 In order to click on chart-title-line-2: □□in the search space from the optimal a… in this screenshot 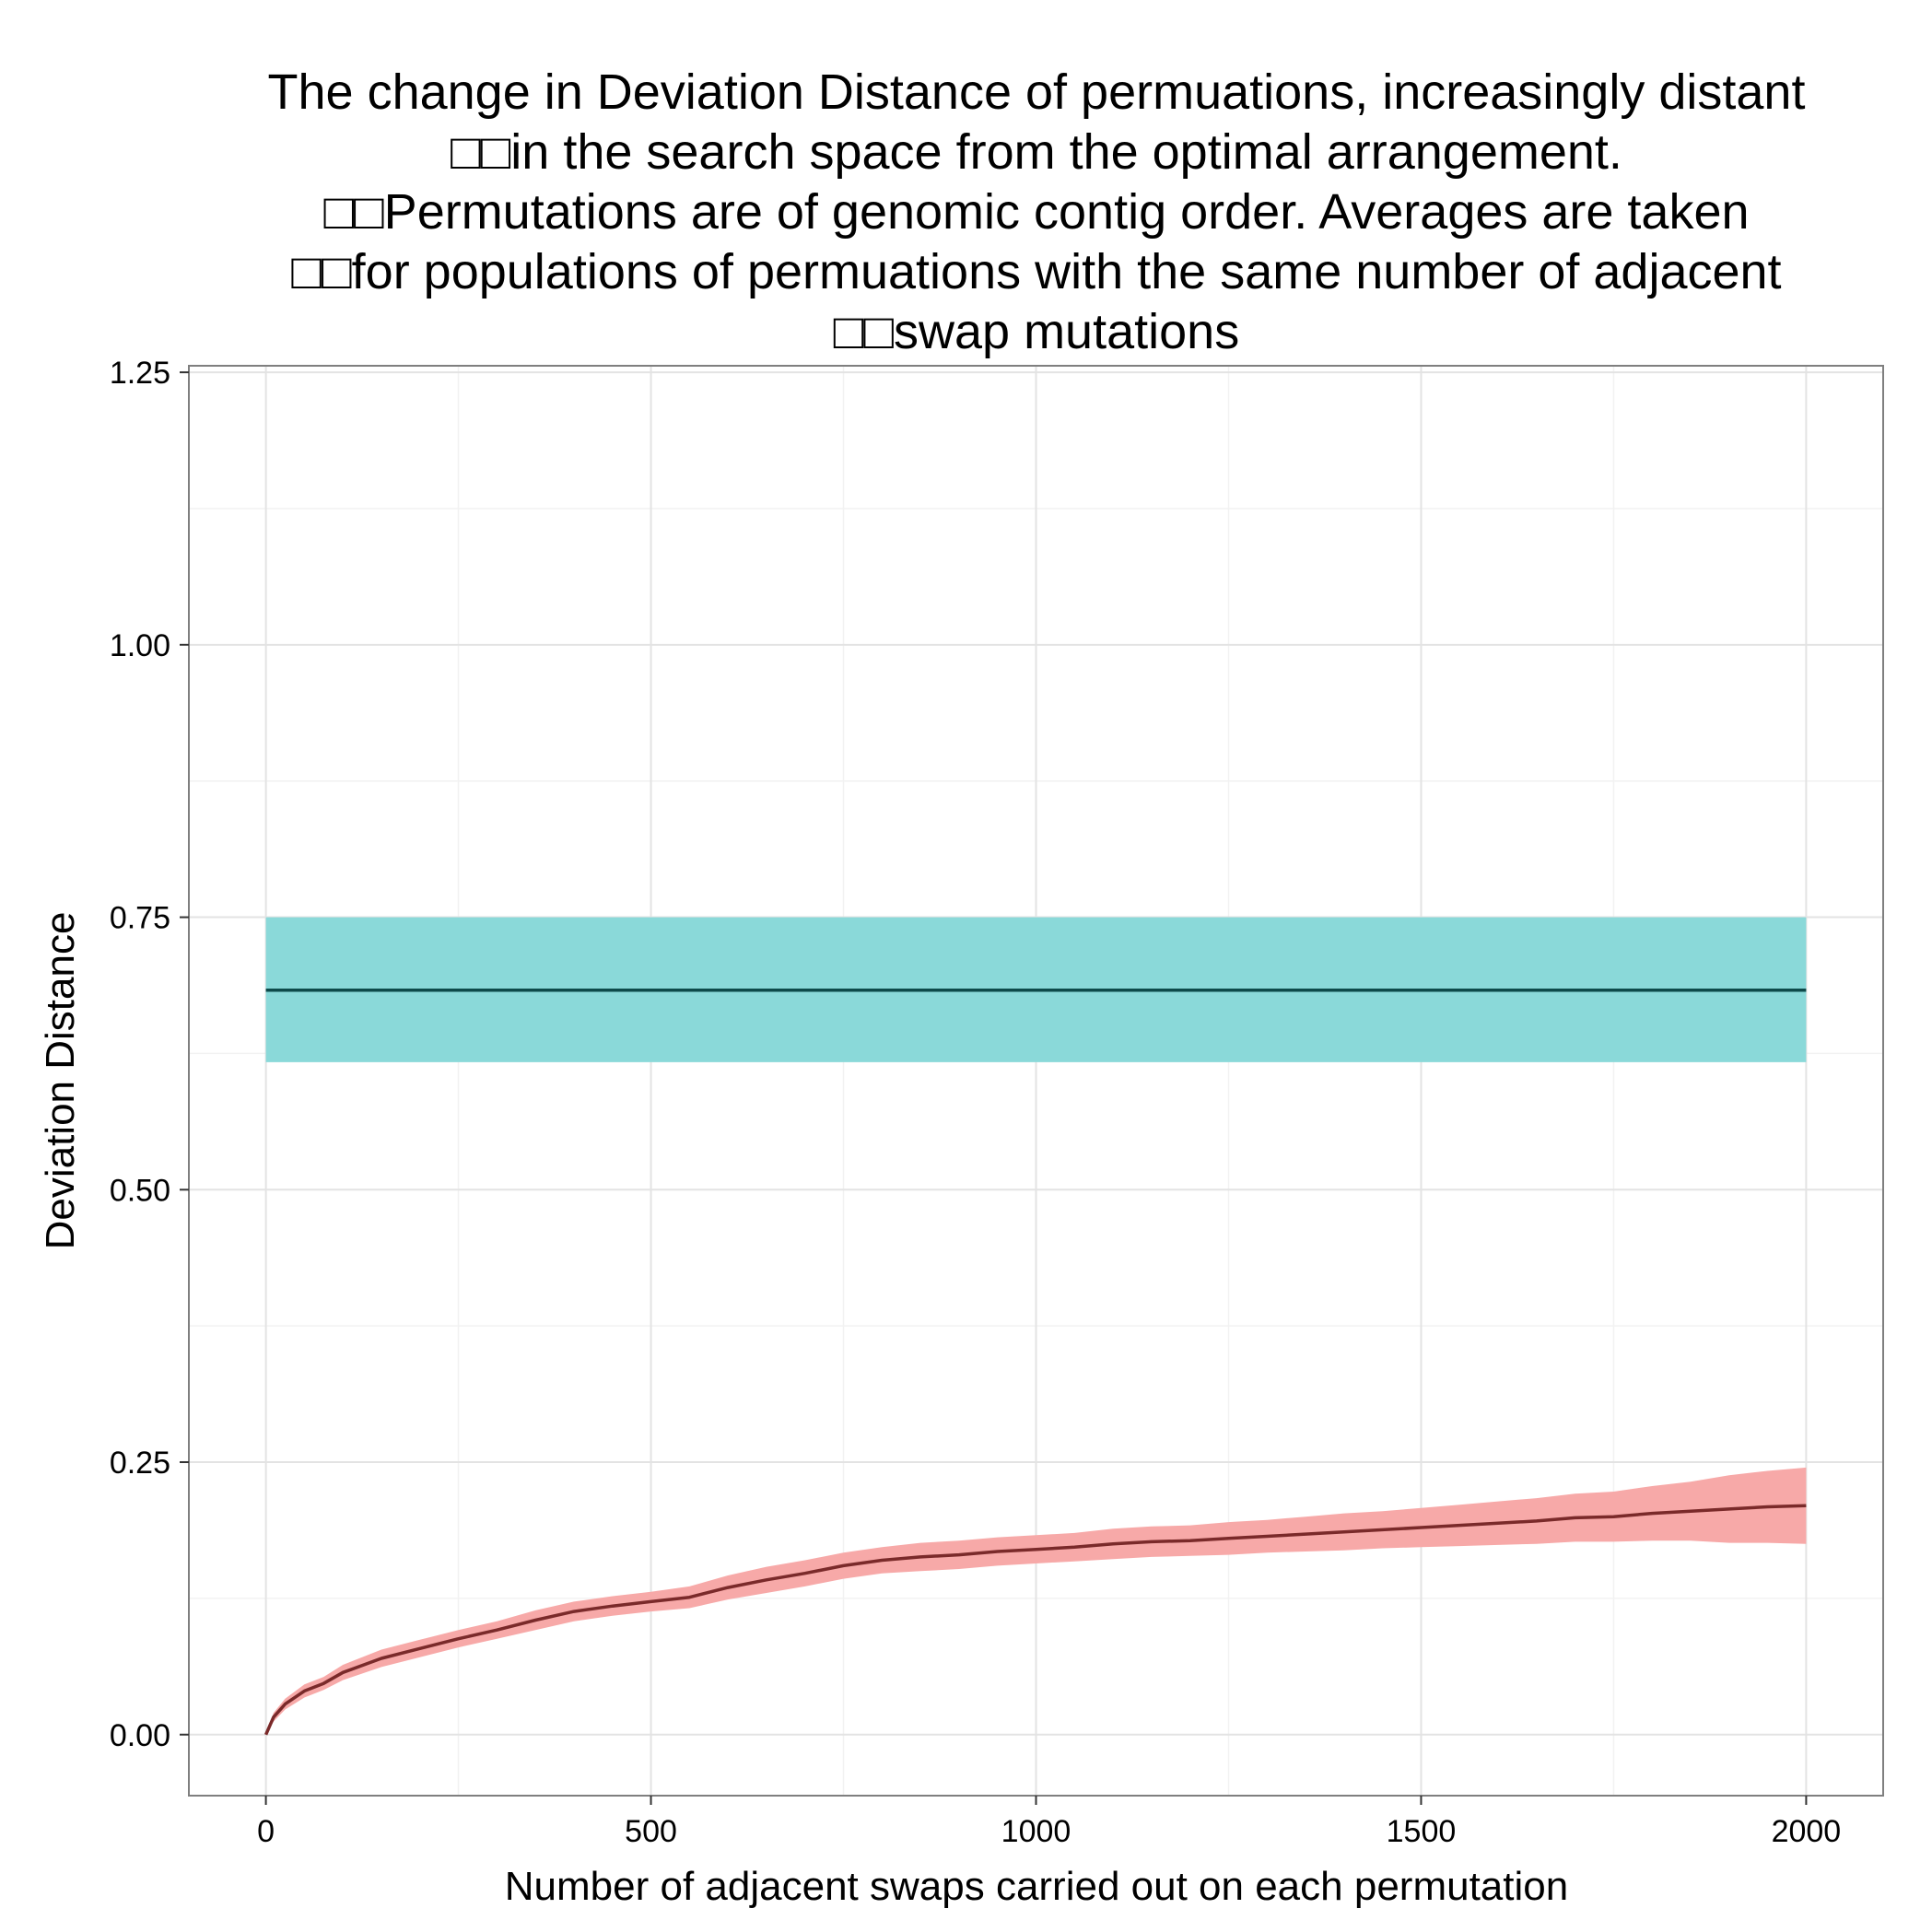, I will do `click(1036, 152)`.